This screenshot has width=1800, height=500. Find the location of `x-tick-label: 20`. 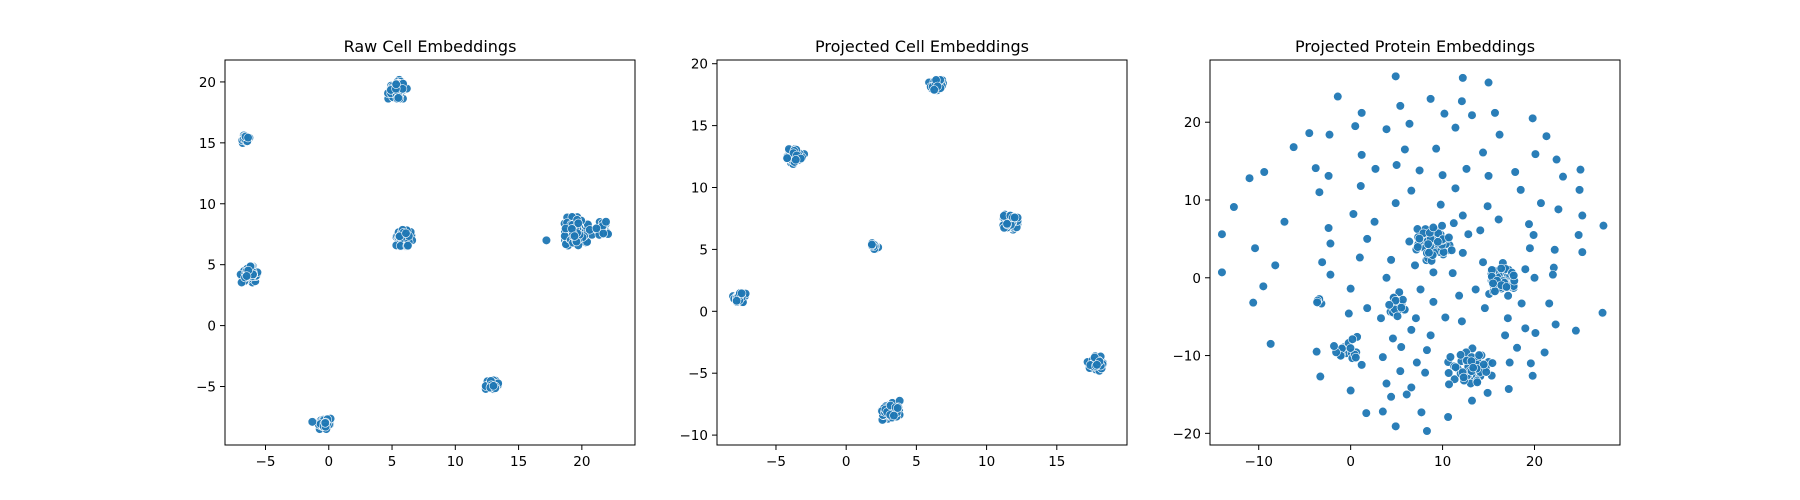

x-tick-label: 20 is located at coordinates (581, 462).